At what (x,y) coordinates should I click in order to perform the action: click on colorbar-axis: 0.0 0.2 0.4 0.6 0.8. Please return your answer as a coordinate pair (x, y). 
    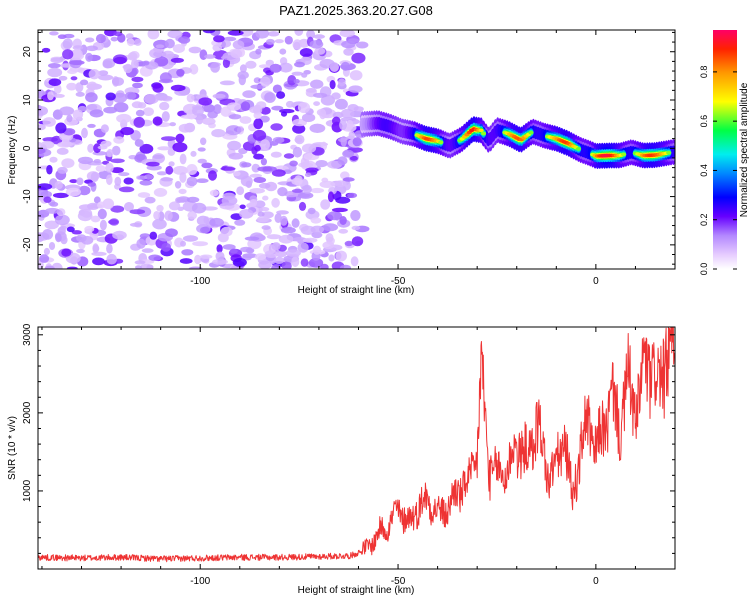
    Looking at the image, I should click on (718, 170).